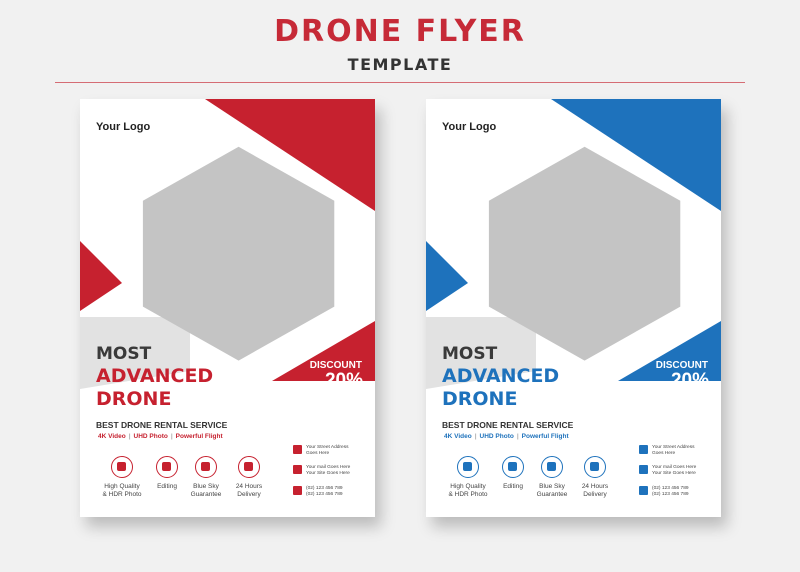 The width and height of the screenshot is (800, 572). Describe the element at coordinates (400, 31) in the screenshot. I see `header-title: DRONE FLYER` at that location.